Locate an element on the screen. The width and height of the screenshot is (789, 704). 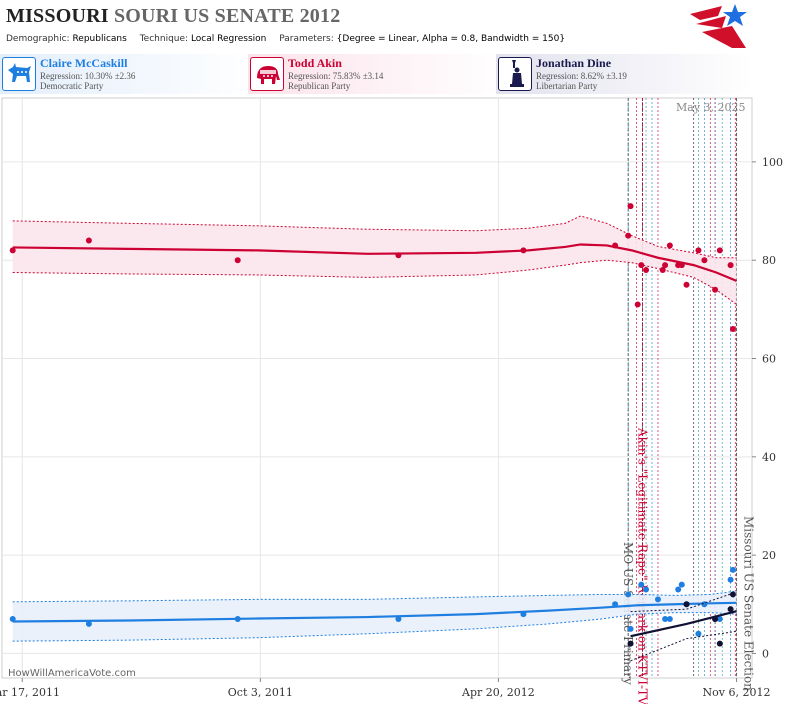
elephant-icon is located at coordinates (267, 74).